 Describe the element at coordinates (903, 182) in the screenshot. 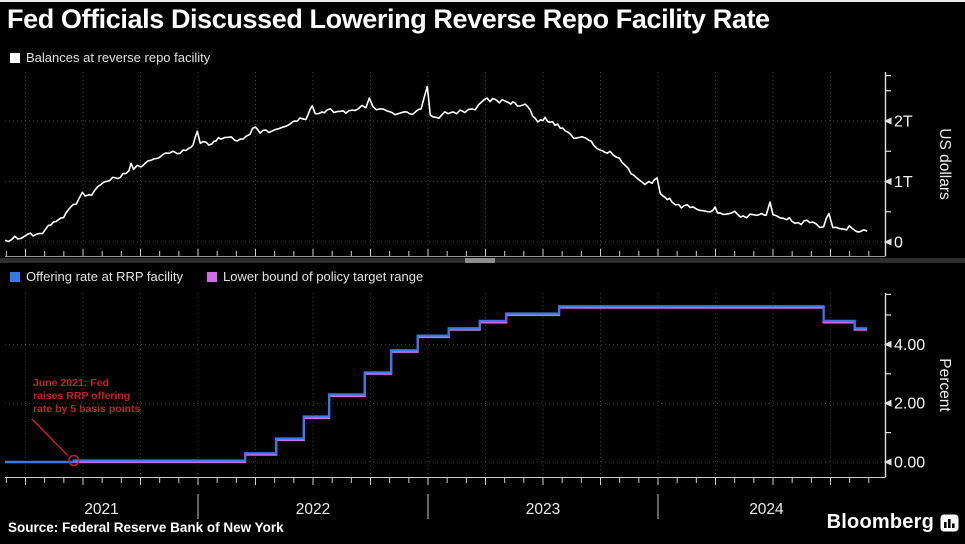

I see `y-tick-label: 1T` at that location.